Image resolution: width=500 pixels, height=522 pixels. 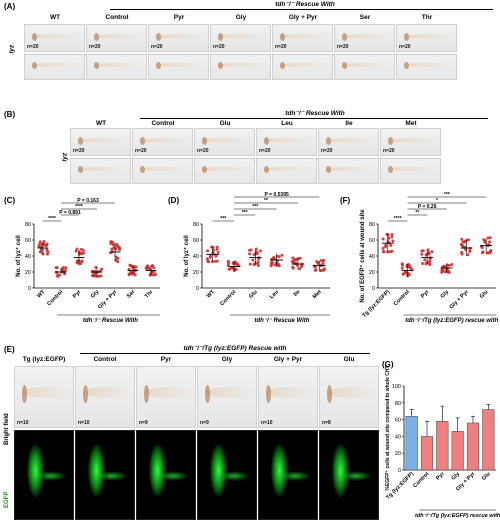 What do you see at coordinates (447, 195) in the screenshot?
I see `sig-label: ***` at bounding box center [447, 195].